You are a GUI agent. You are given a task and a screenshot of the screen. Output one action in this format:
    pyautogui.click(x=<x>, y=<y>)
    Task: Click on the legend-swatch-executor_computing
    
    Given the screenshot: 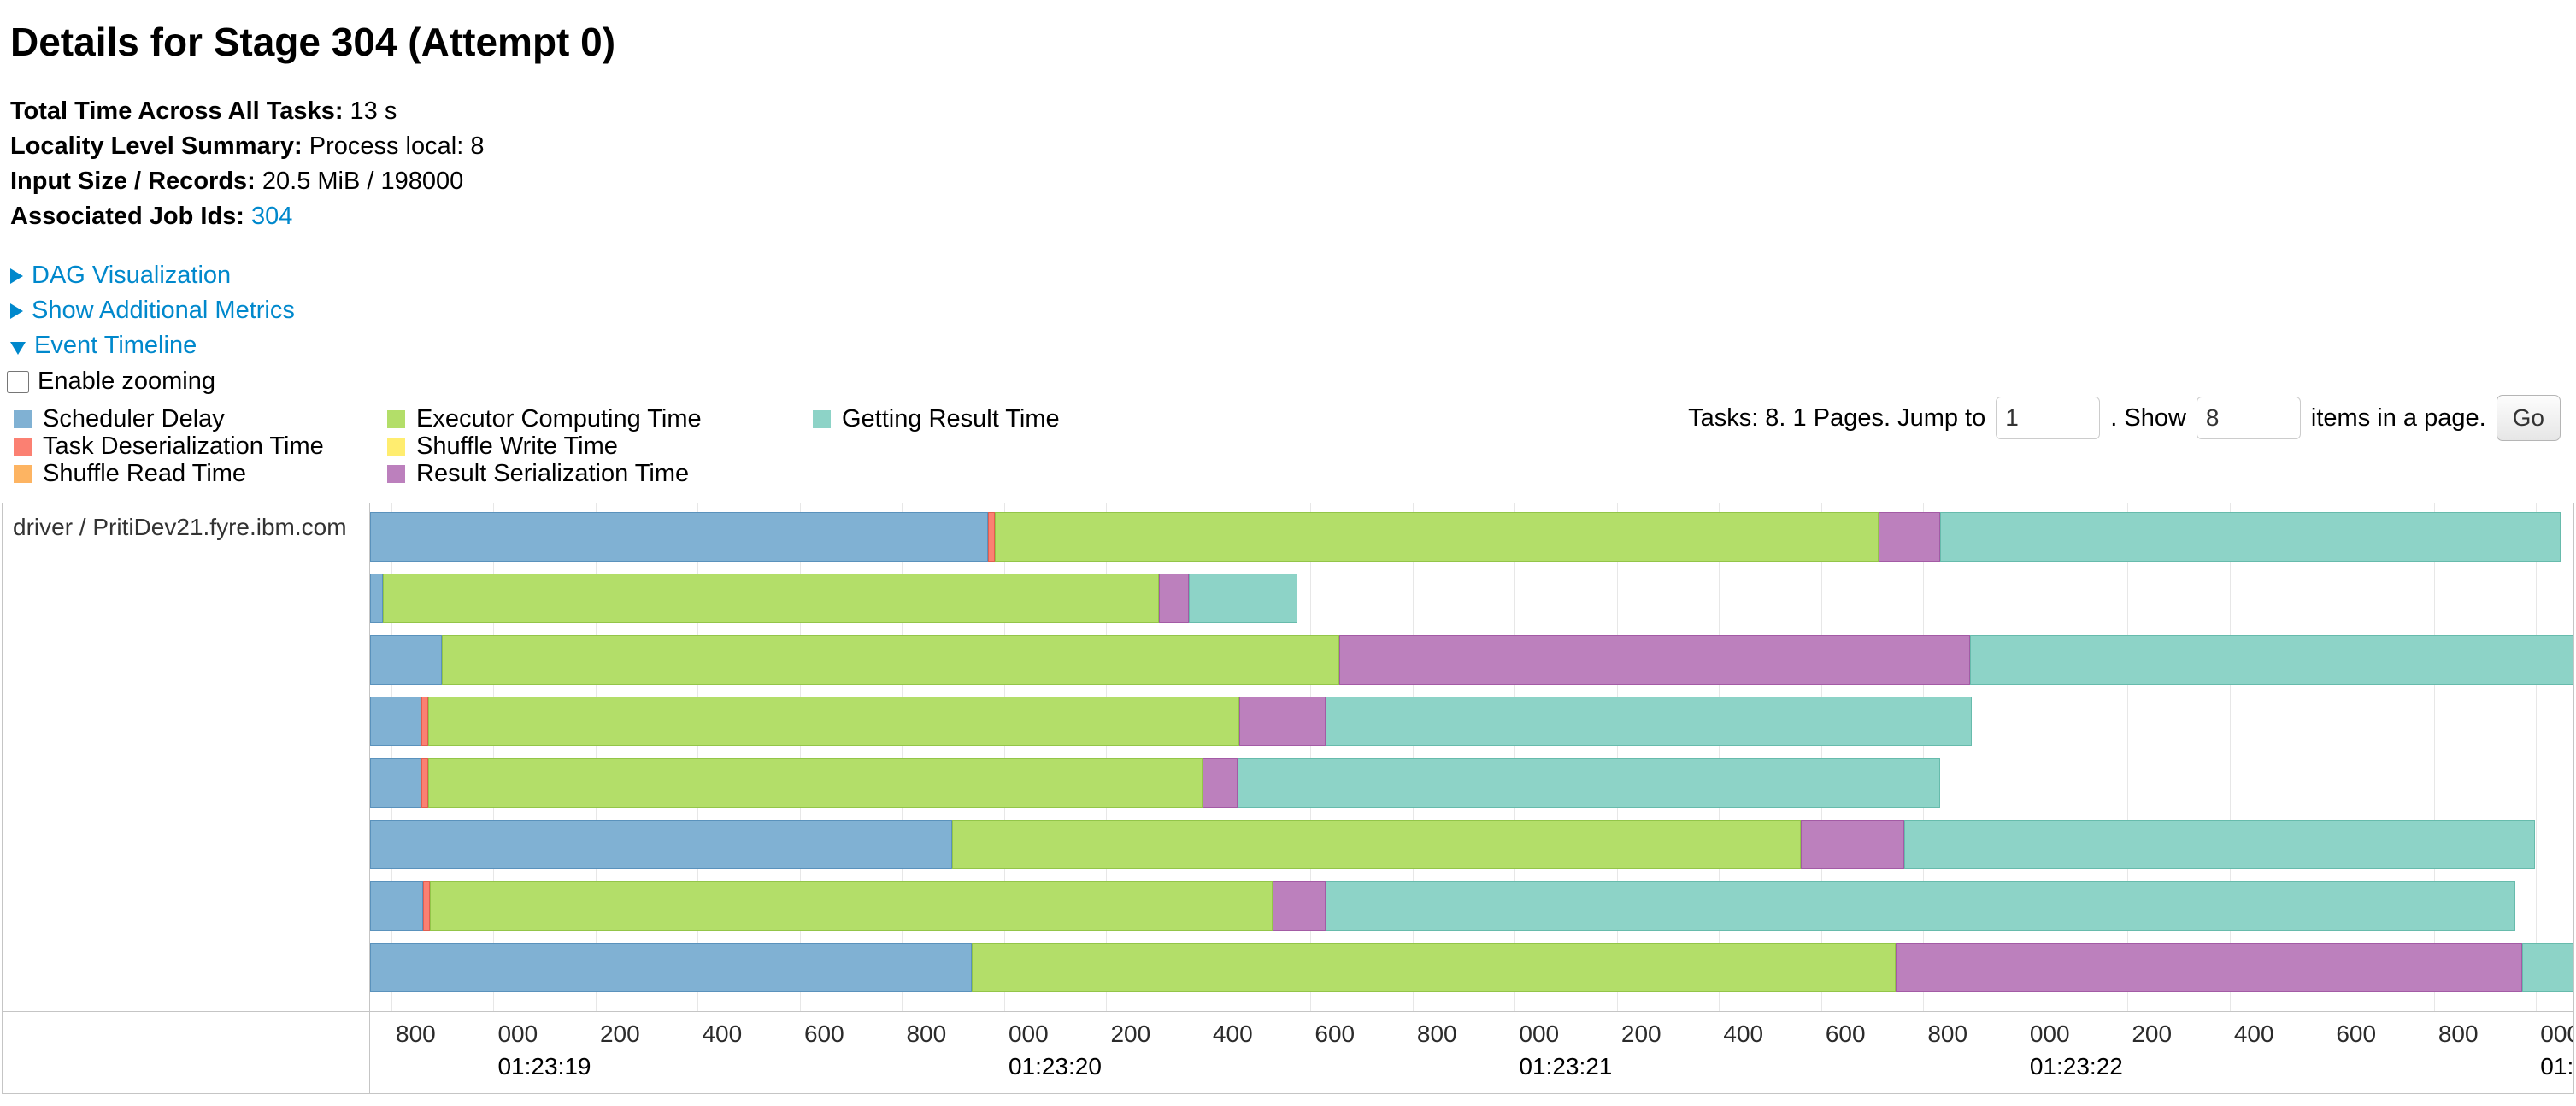 What is the action you would take?
    pyautogui.click(x=396, y=418)
    